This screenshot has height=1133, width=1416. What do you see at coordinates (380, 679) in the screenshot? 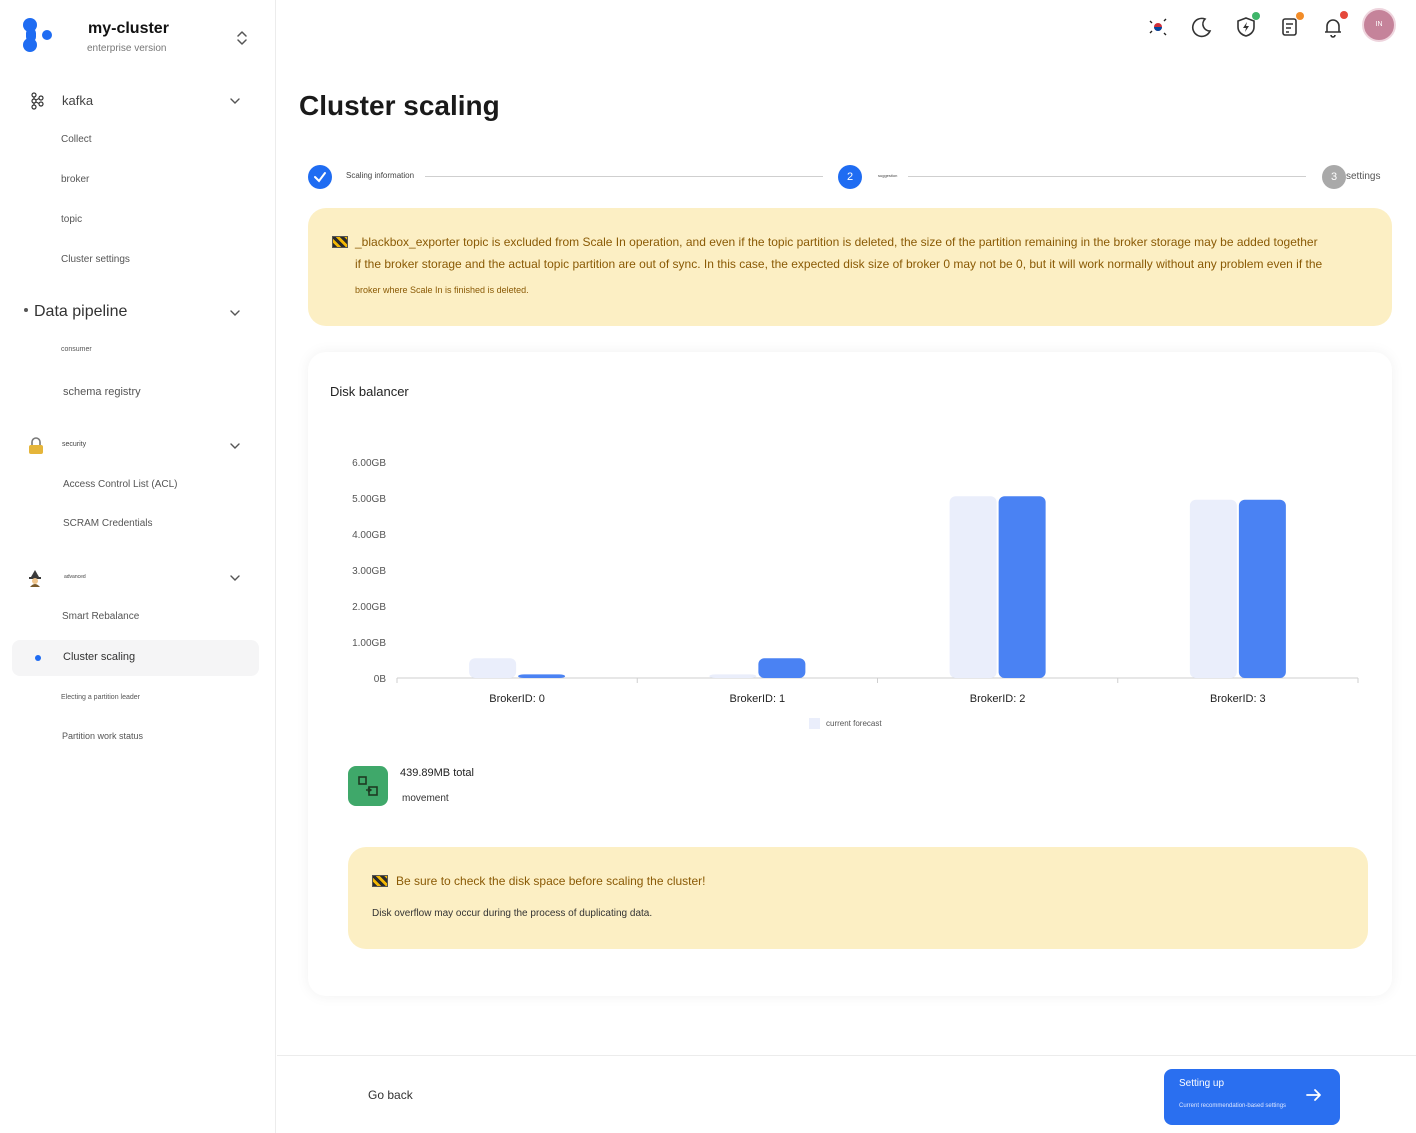
I see `y-tick-label: 0B` at bounding box center [380, 679].